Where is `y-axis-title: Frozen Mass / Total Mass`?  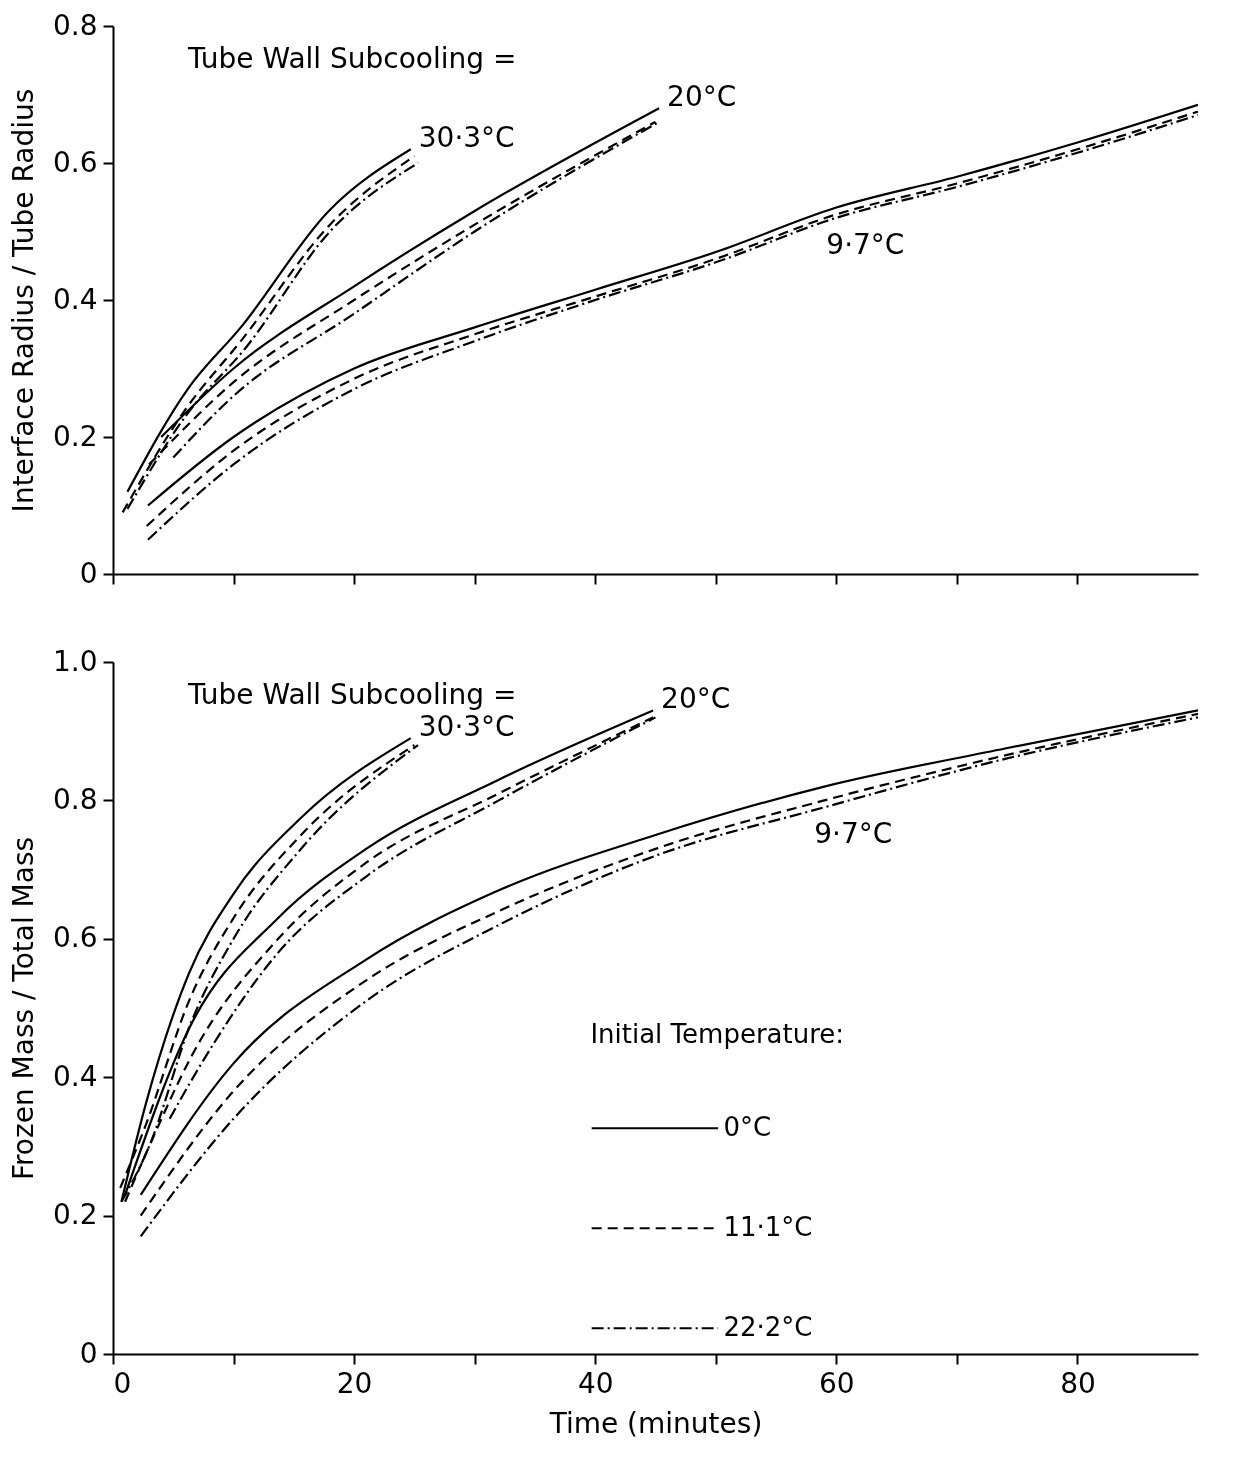
y-axis-title: Frozen Mass / Total Mass is located at coordinates (23, 1008).